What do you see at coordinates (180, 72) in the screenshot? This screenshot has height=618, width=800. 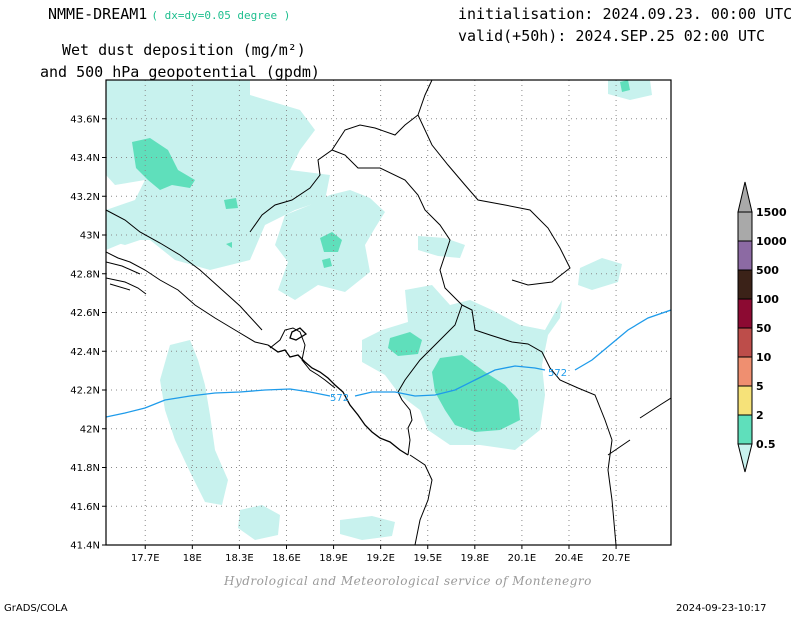 I see `variable-title-line2: and 500 hPa geopotential (gpdm)` at bounding box center [180, 72].